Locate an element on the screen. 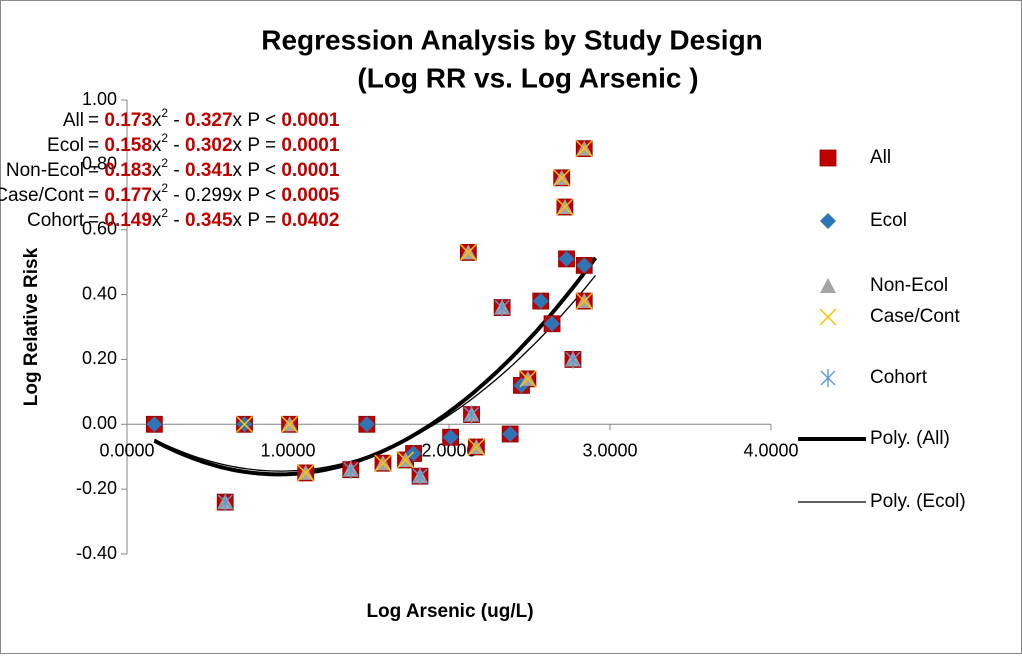 The width and height of the screenshot is (1022, 659). equation: = 0.158x2 - 0.302x P = 0.0001 is located at coordinates (214, 143).